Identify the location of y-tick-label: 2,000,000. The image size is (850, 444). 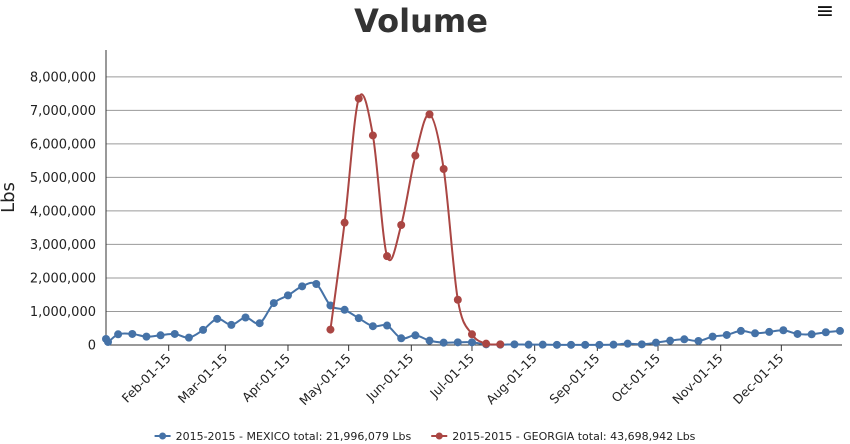
(63, 278).